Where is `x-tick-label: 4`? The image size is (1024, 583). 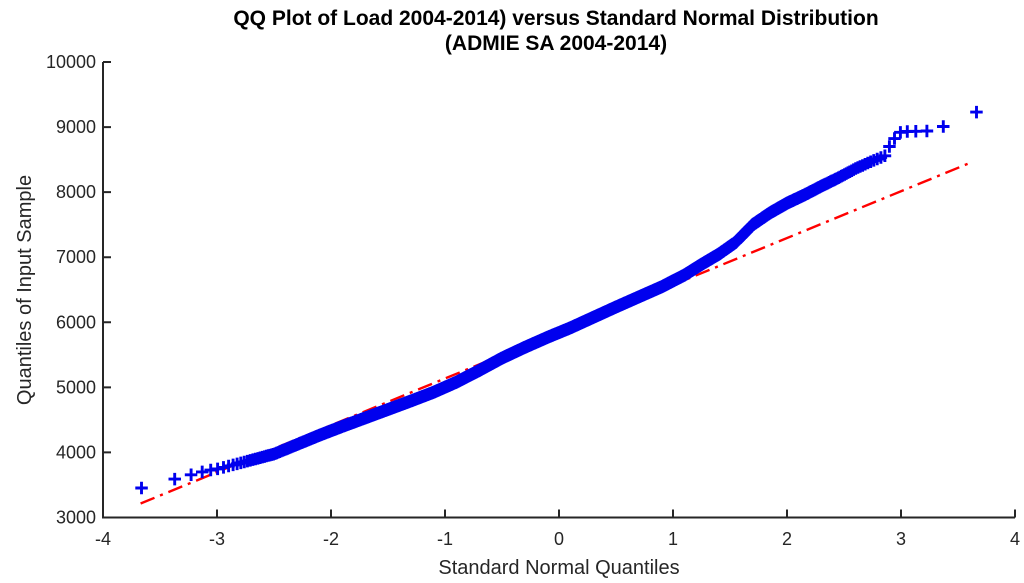
x-tick-label: 4 is located at coordinates (1015, 539).